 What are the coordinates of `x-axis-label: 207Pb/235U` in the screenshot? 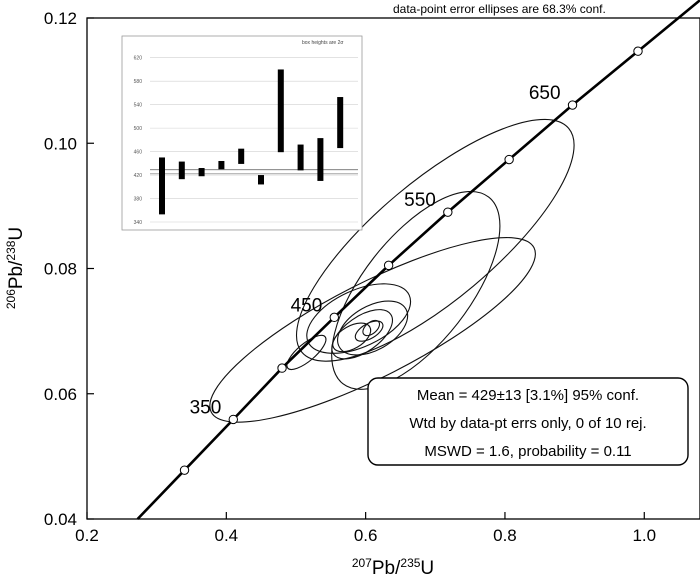 It's located at (393, 567).